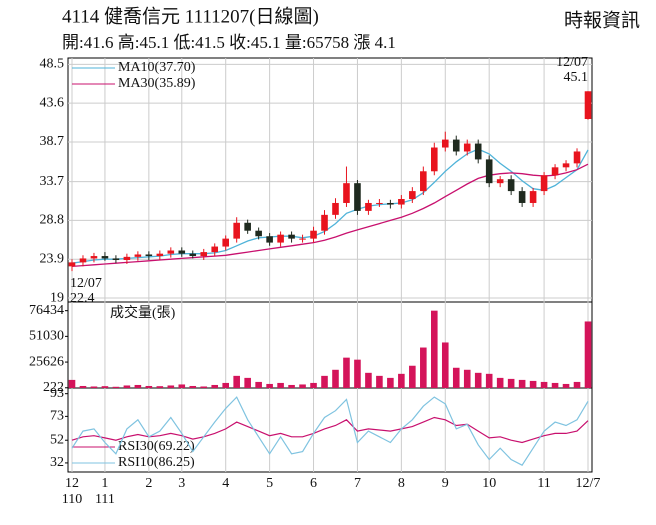  What do you see at coordinates (190, 16) in the screenshot?
I see `header-title: 4114 健喬信元 1111207(日線圖)` at bounding box center [190, 16].